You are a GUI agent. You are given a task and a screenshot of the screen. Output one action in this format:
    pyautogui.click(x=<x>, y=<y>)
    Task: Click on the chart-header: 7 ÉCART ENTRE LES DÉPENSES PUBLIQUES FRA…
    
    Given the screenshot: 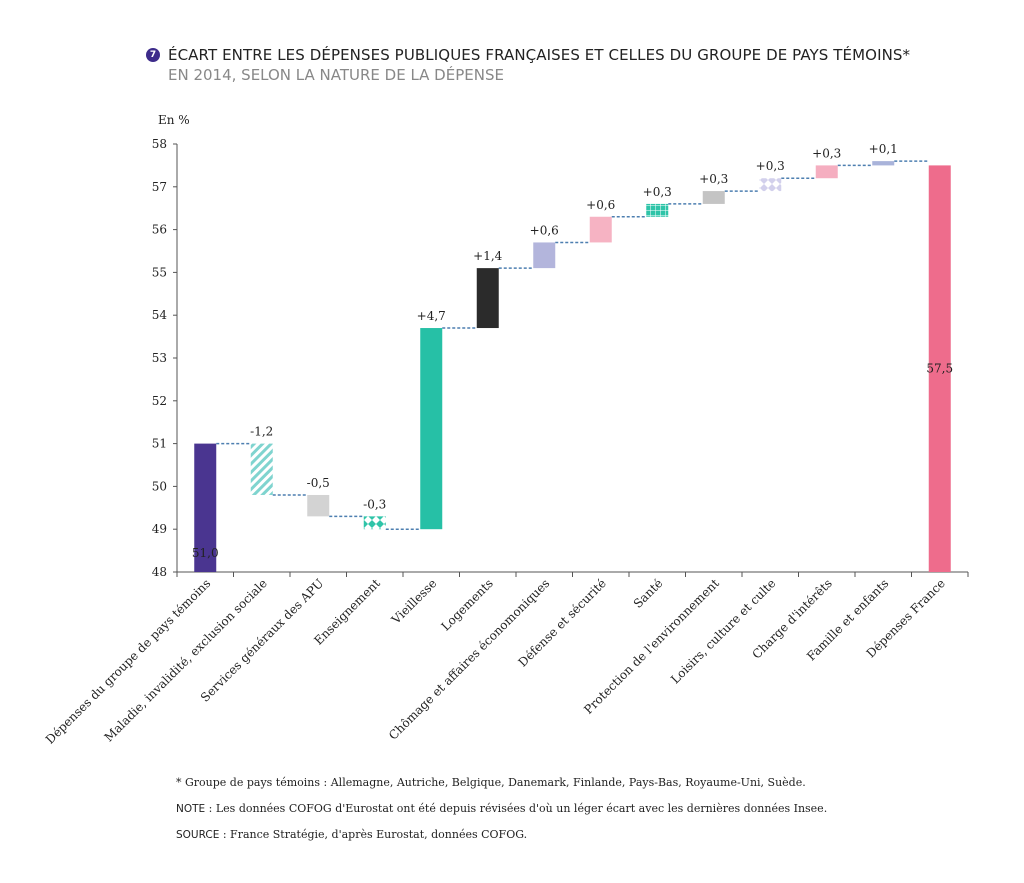 What is the action you would take?
    pyautogui.click(x=528, y=65)
    